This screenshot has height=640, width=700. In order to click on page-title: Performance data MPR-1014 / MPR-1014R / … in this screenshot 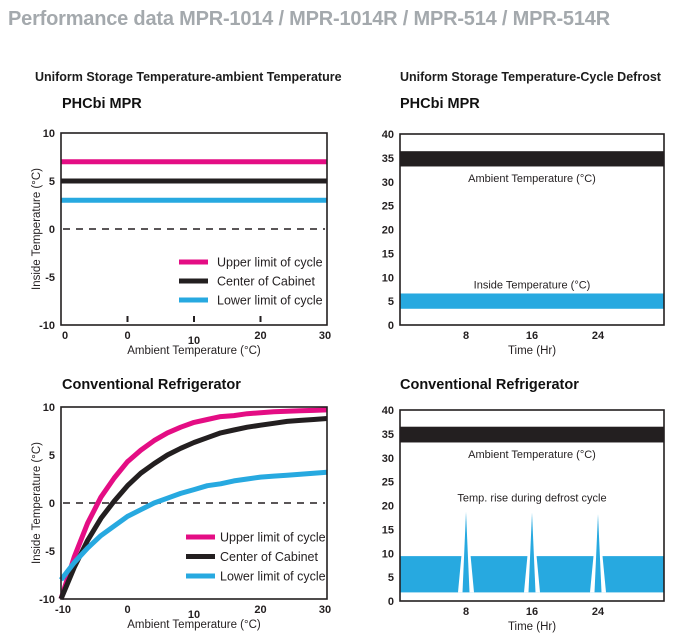, I will do `click(309, 19)`.